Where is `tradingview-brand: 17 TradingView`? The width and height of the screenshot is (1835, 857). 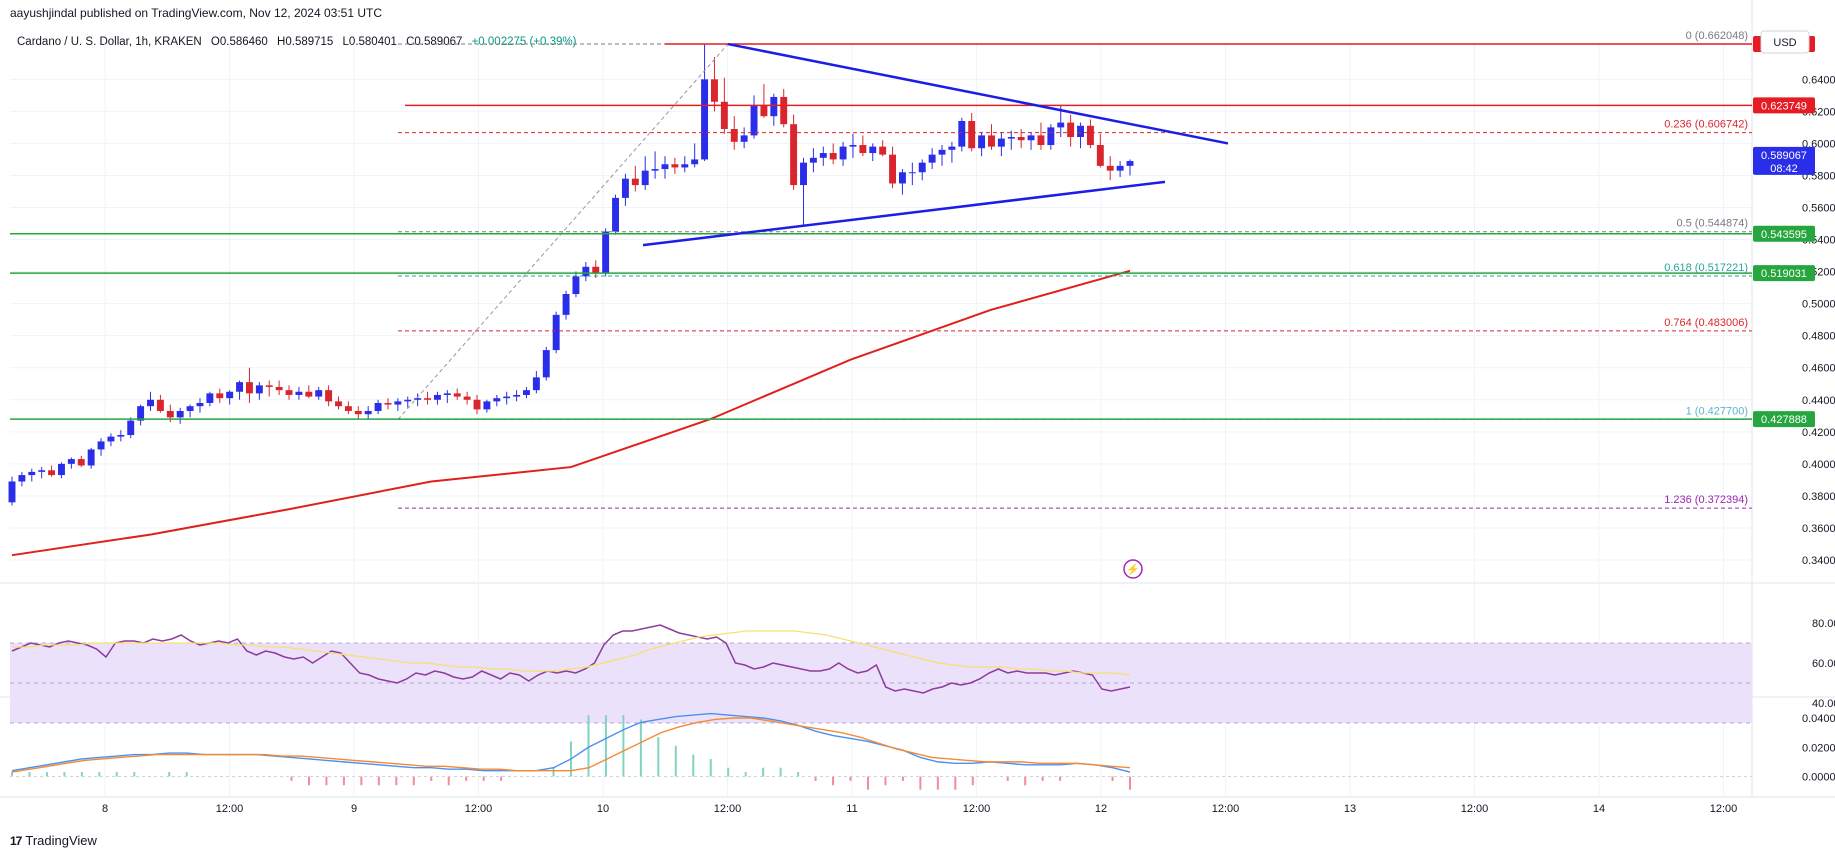
tradingview-brand: 17 TradingView is located at coordinates (53, 840).